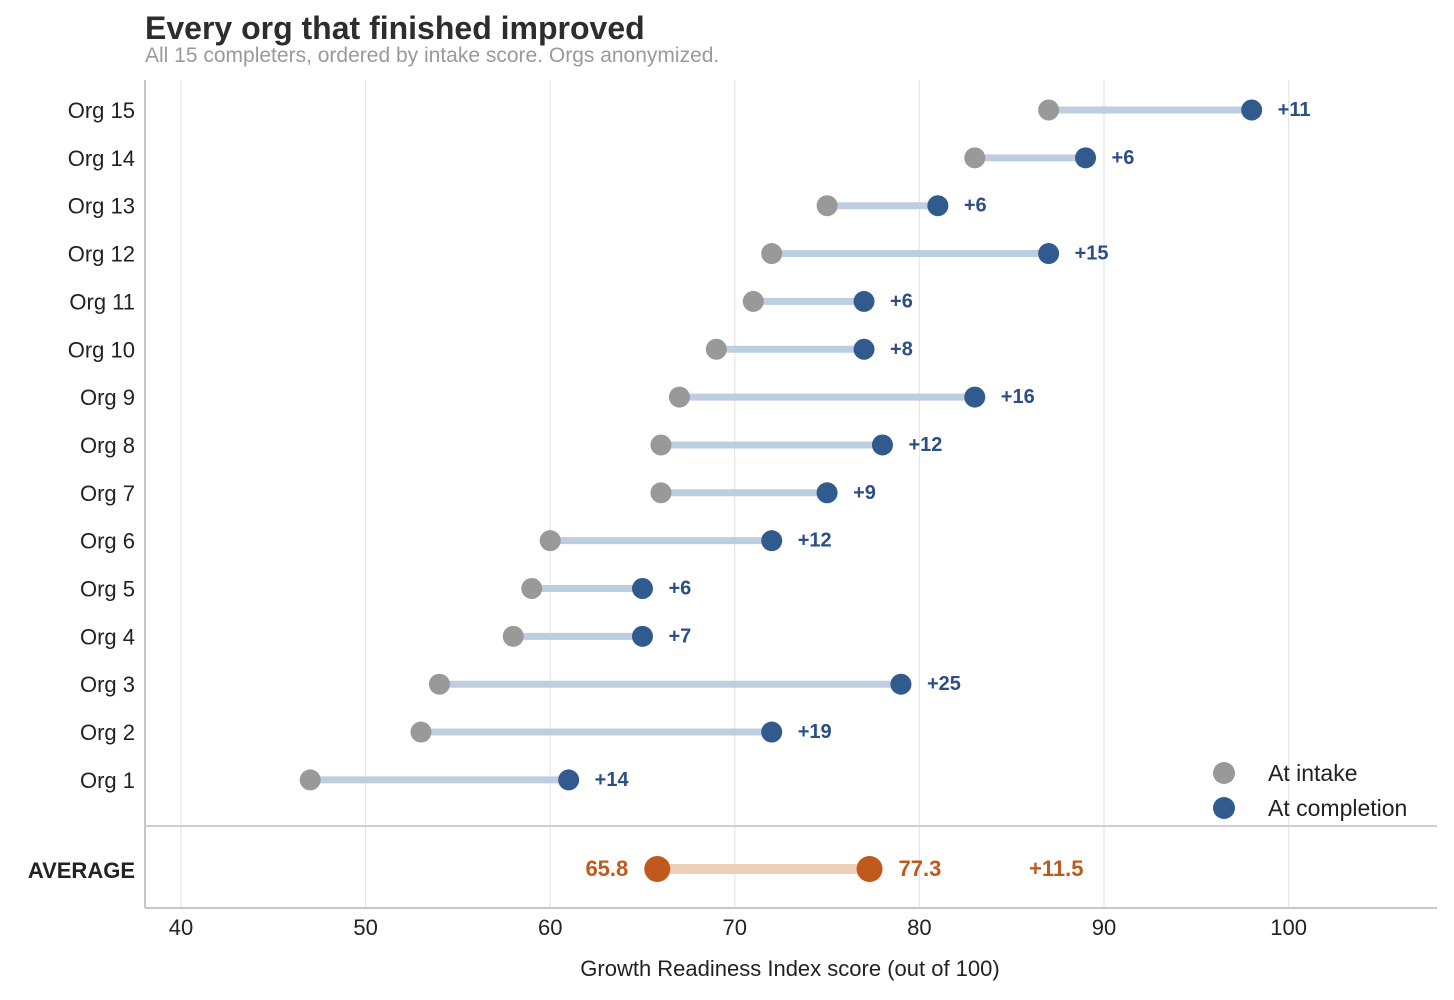 The image size is (1454, 1000). I want to click on delta-label: +7, so click(680, 636).